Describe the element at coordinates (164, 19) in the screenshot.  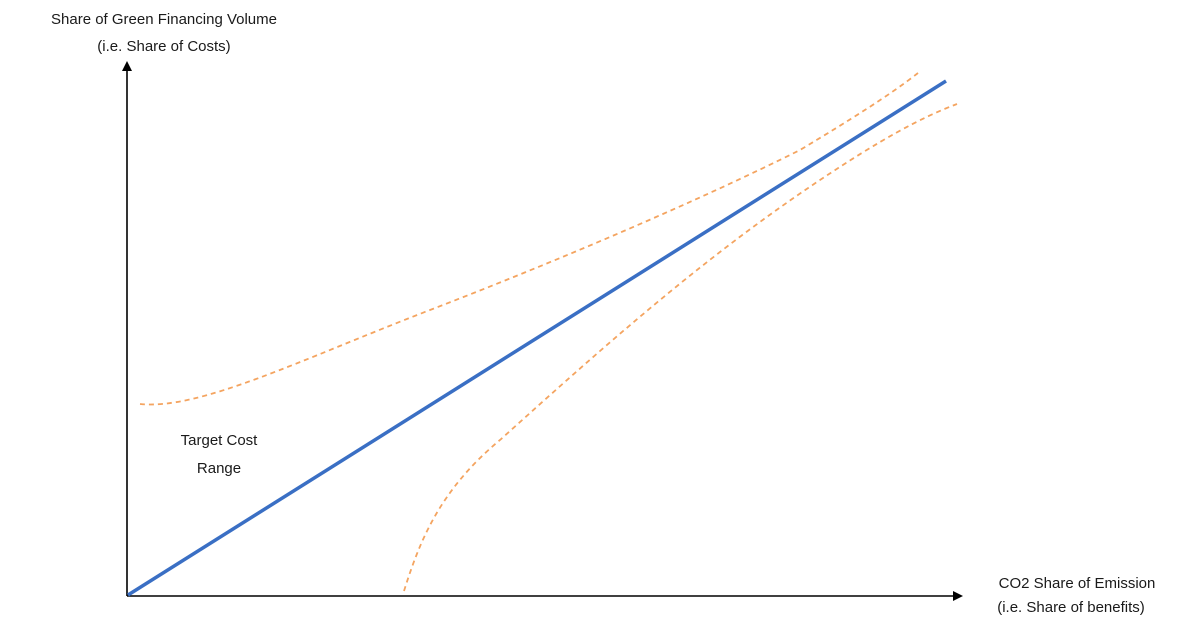
I see `y-axis-label-line1: Share of Green Financing Volume` at that location.